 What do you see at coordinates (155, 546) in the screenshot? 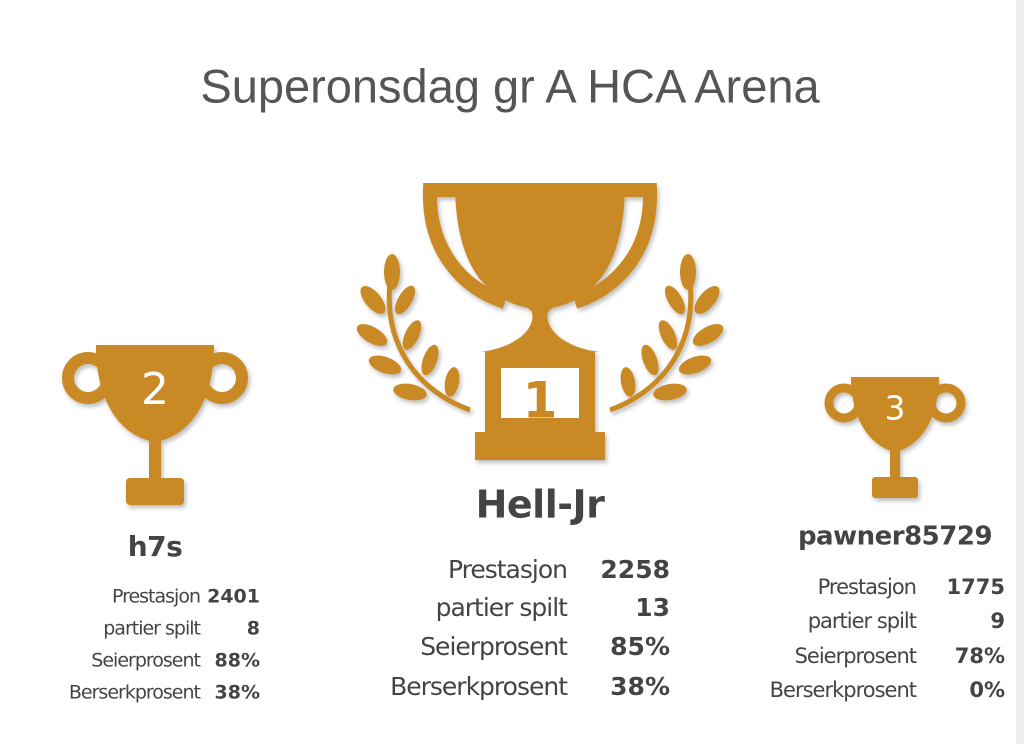
I see `player-name: h7s` at bounding box center [155, 546].